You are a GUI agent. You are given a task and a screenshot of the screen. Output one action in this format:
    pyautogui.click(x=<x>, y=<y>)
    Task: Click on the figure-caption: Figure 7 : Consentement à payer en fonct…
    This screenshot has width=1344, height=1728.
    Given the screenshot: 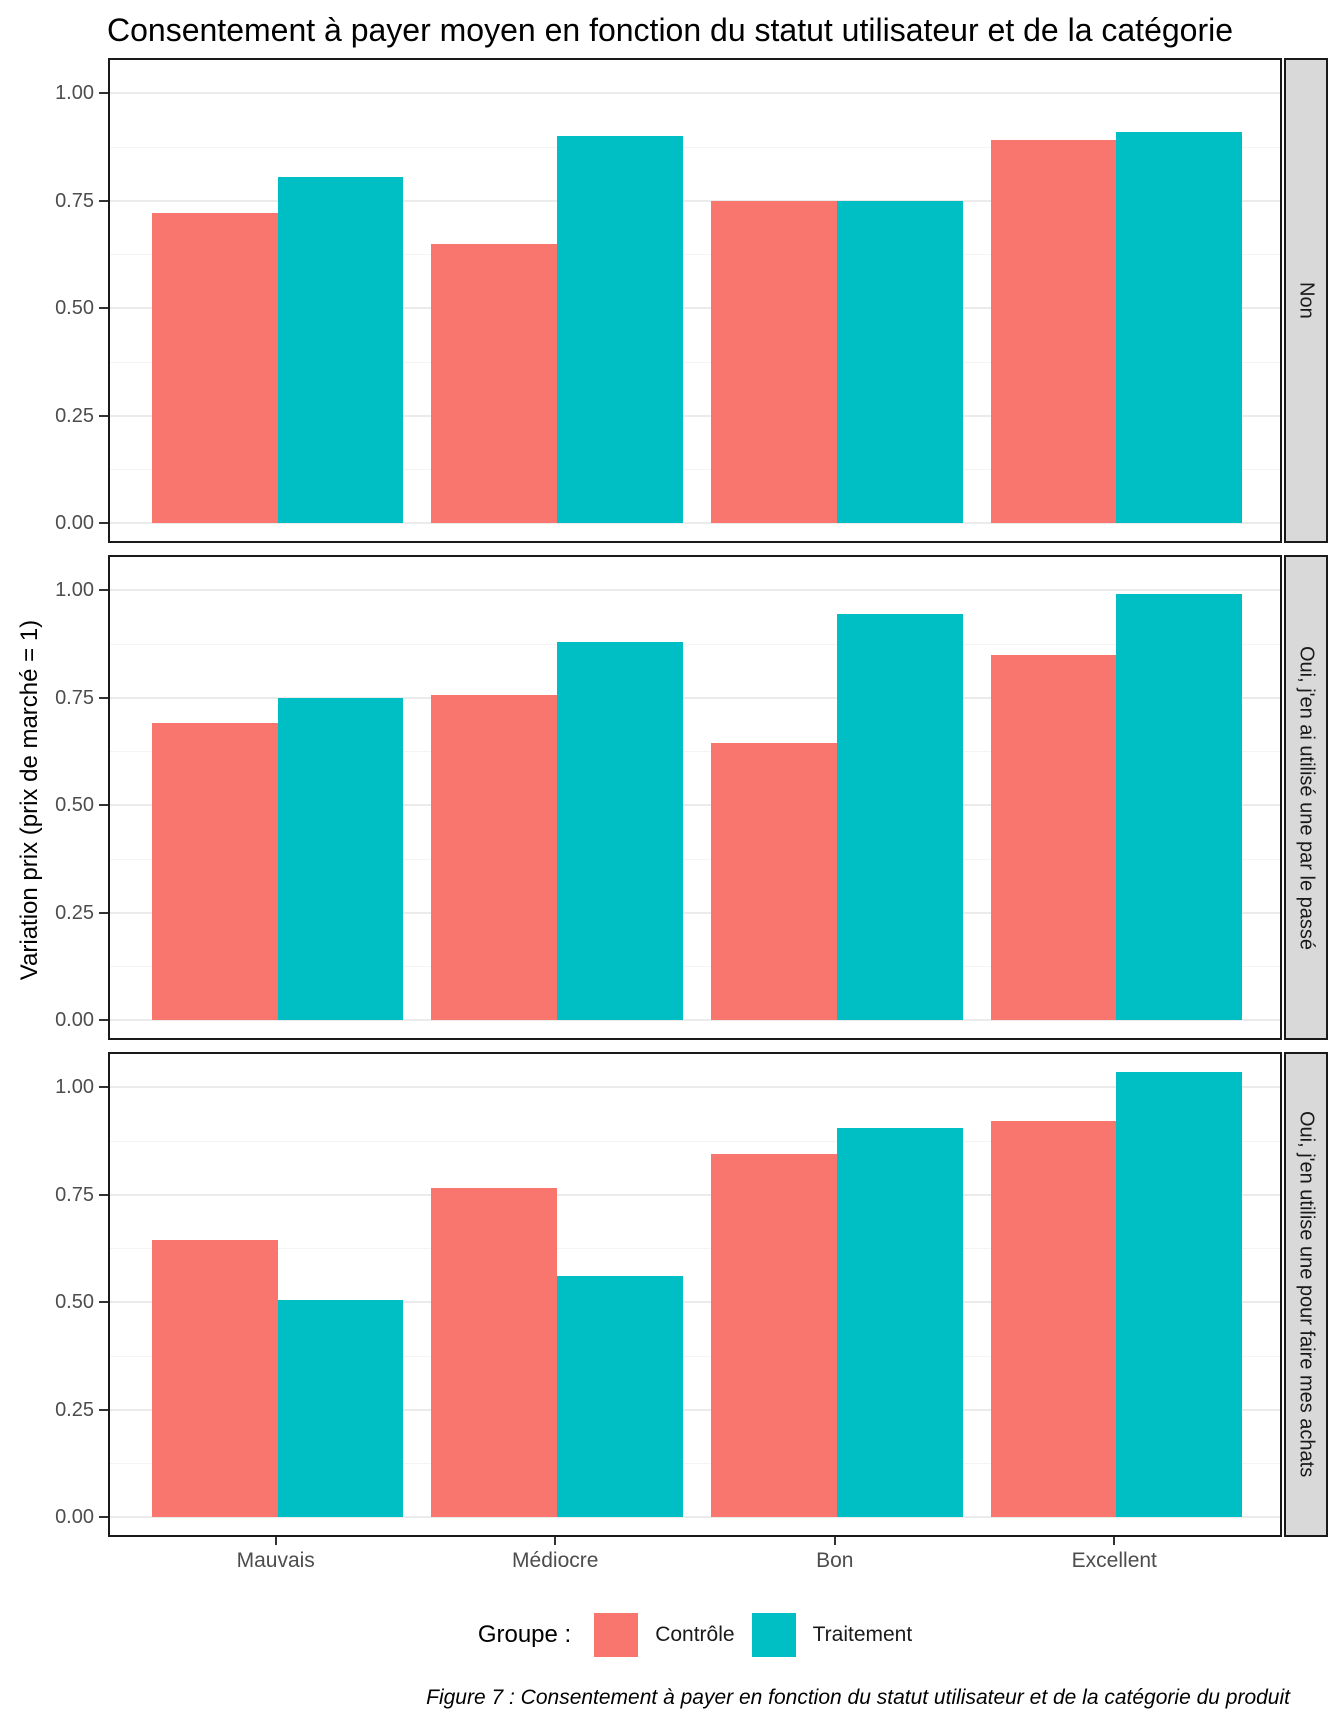 What is the action you would take?
    pyautogui.click(x=858, y=1697)
    